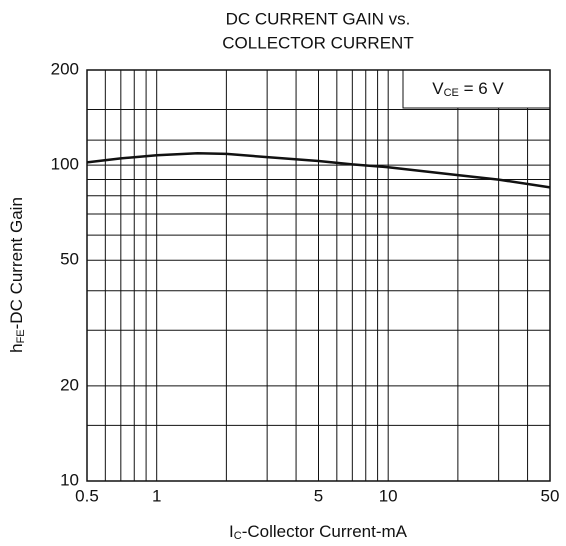 Image resolution: width=566 pixels, height=546 pixels. I want to click on x-tick-label: 5, so click(318, 495).